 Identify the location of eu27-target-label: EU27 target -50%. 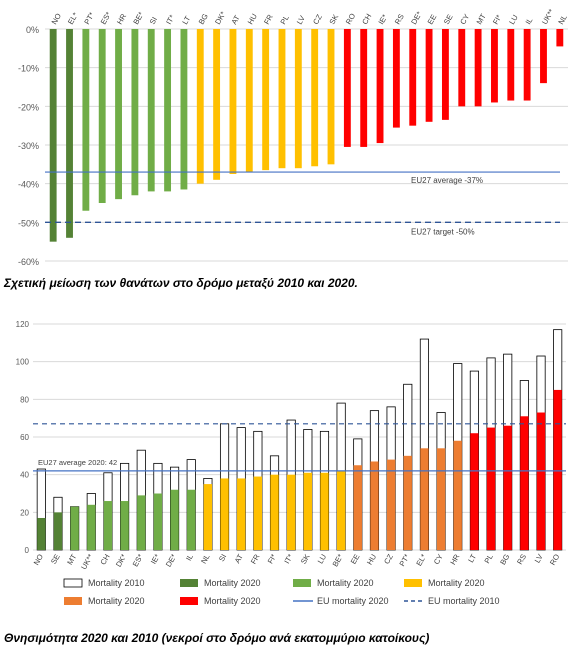
(443, 231).